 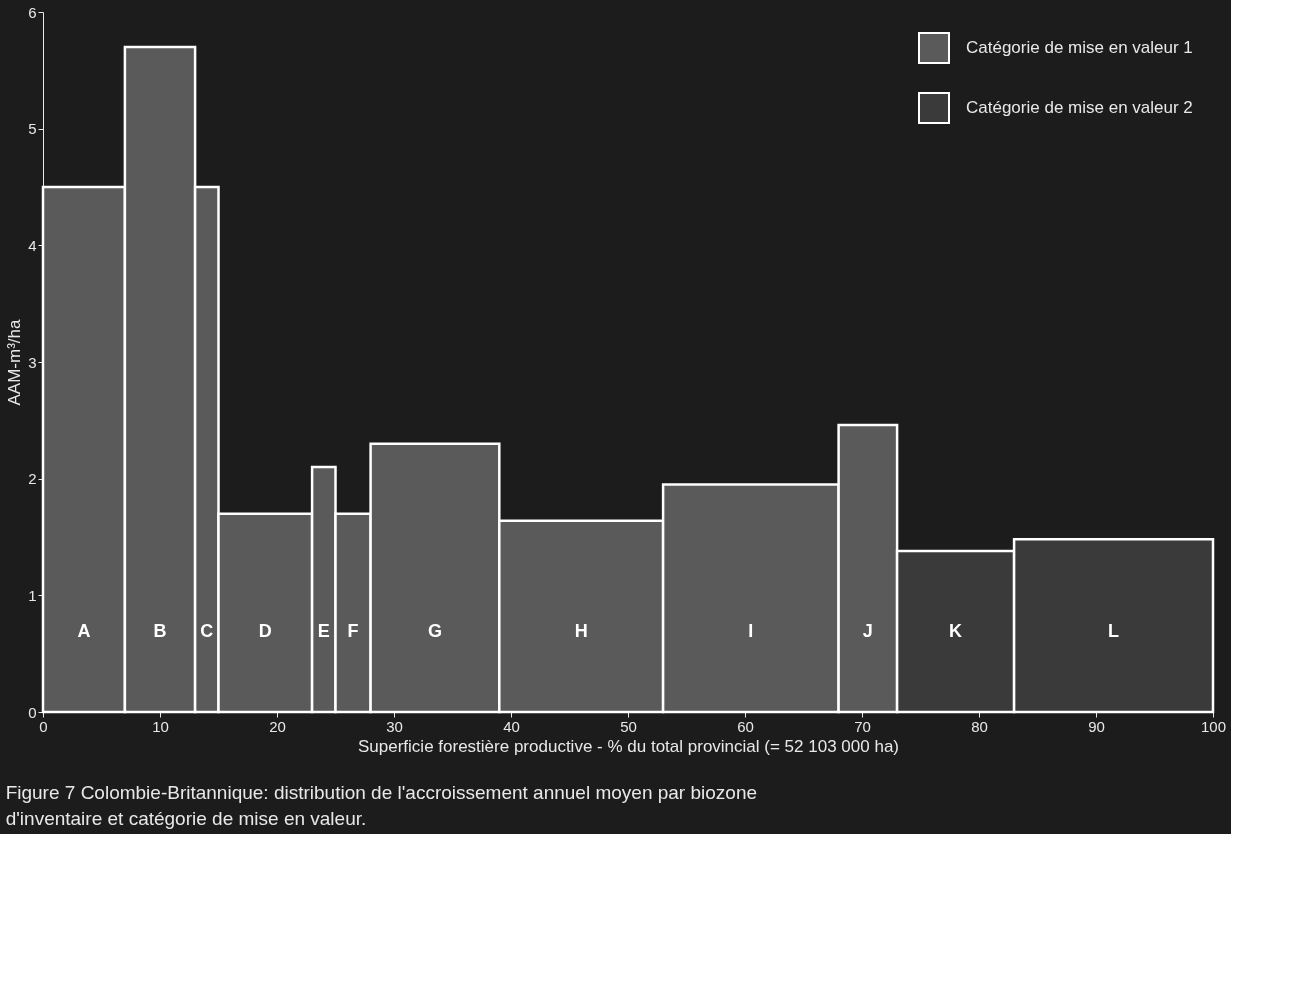 What do you see at coordinates (265, 631) in the screenshot?
I see `annotation: D` at bounding box center [265, 631].